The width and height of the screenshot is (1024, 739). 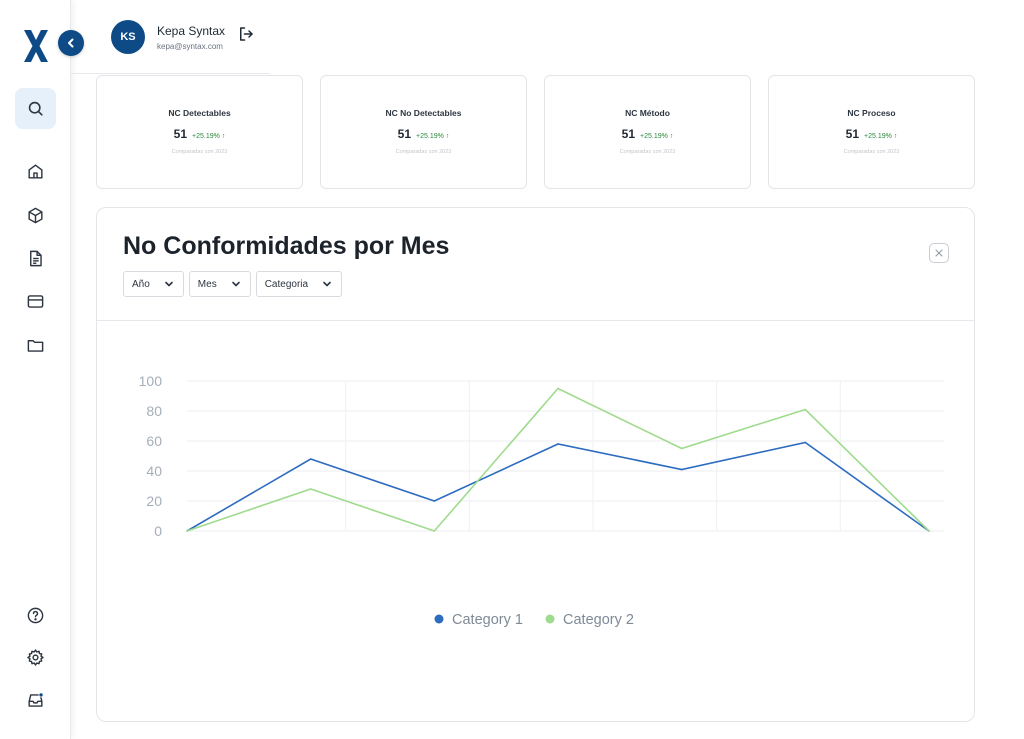 I want to click on document-icon, so click(x=36, y=258).